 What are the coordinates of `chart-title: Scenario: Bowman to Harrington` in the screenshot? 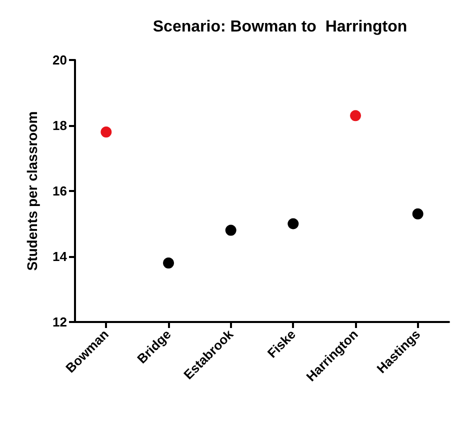 It's located at (280, 27).